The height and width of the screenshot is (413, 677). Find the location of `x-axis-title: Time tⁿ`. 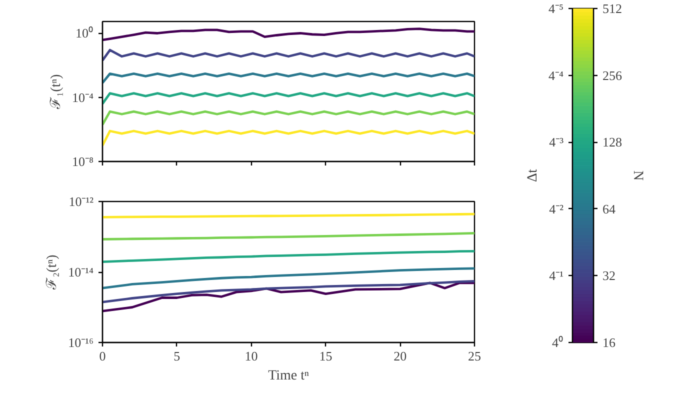

x-axis-title: Time tⁿ is located at coordinates (289, 376).